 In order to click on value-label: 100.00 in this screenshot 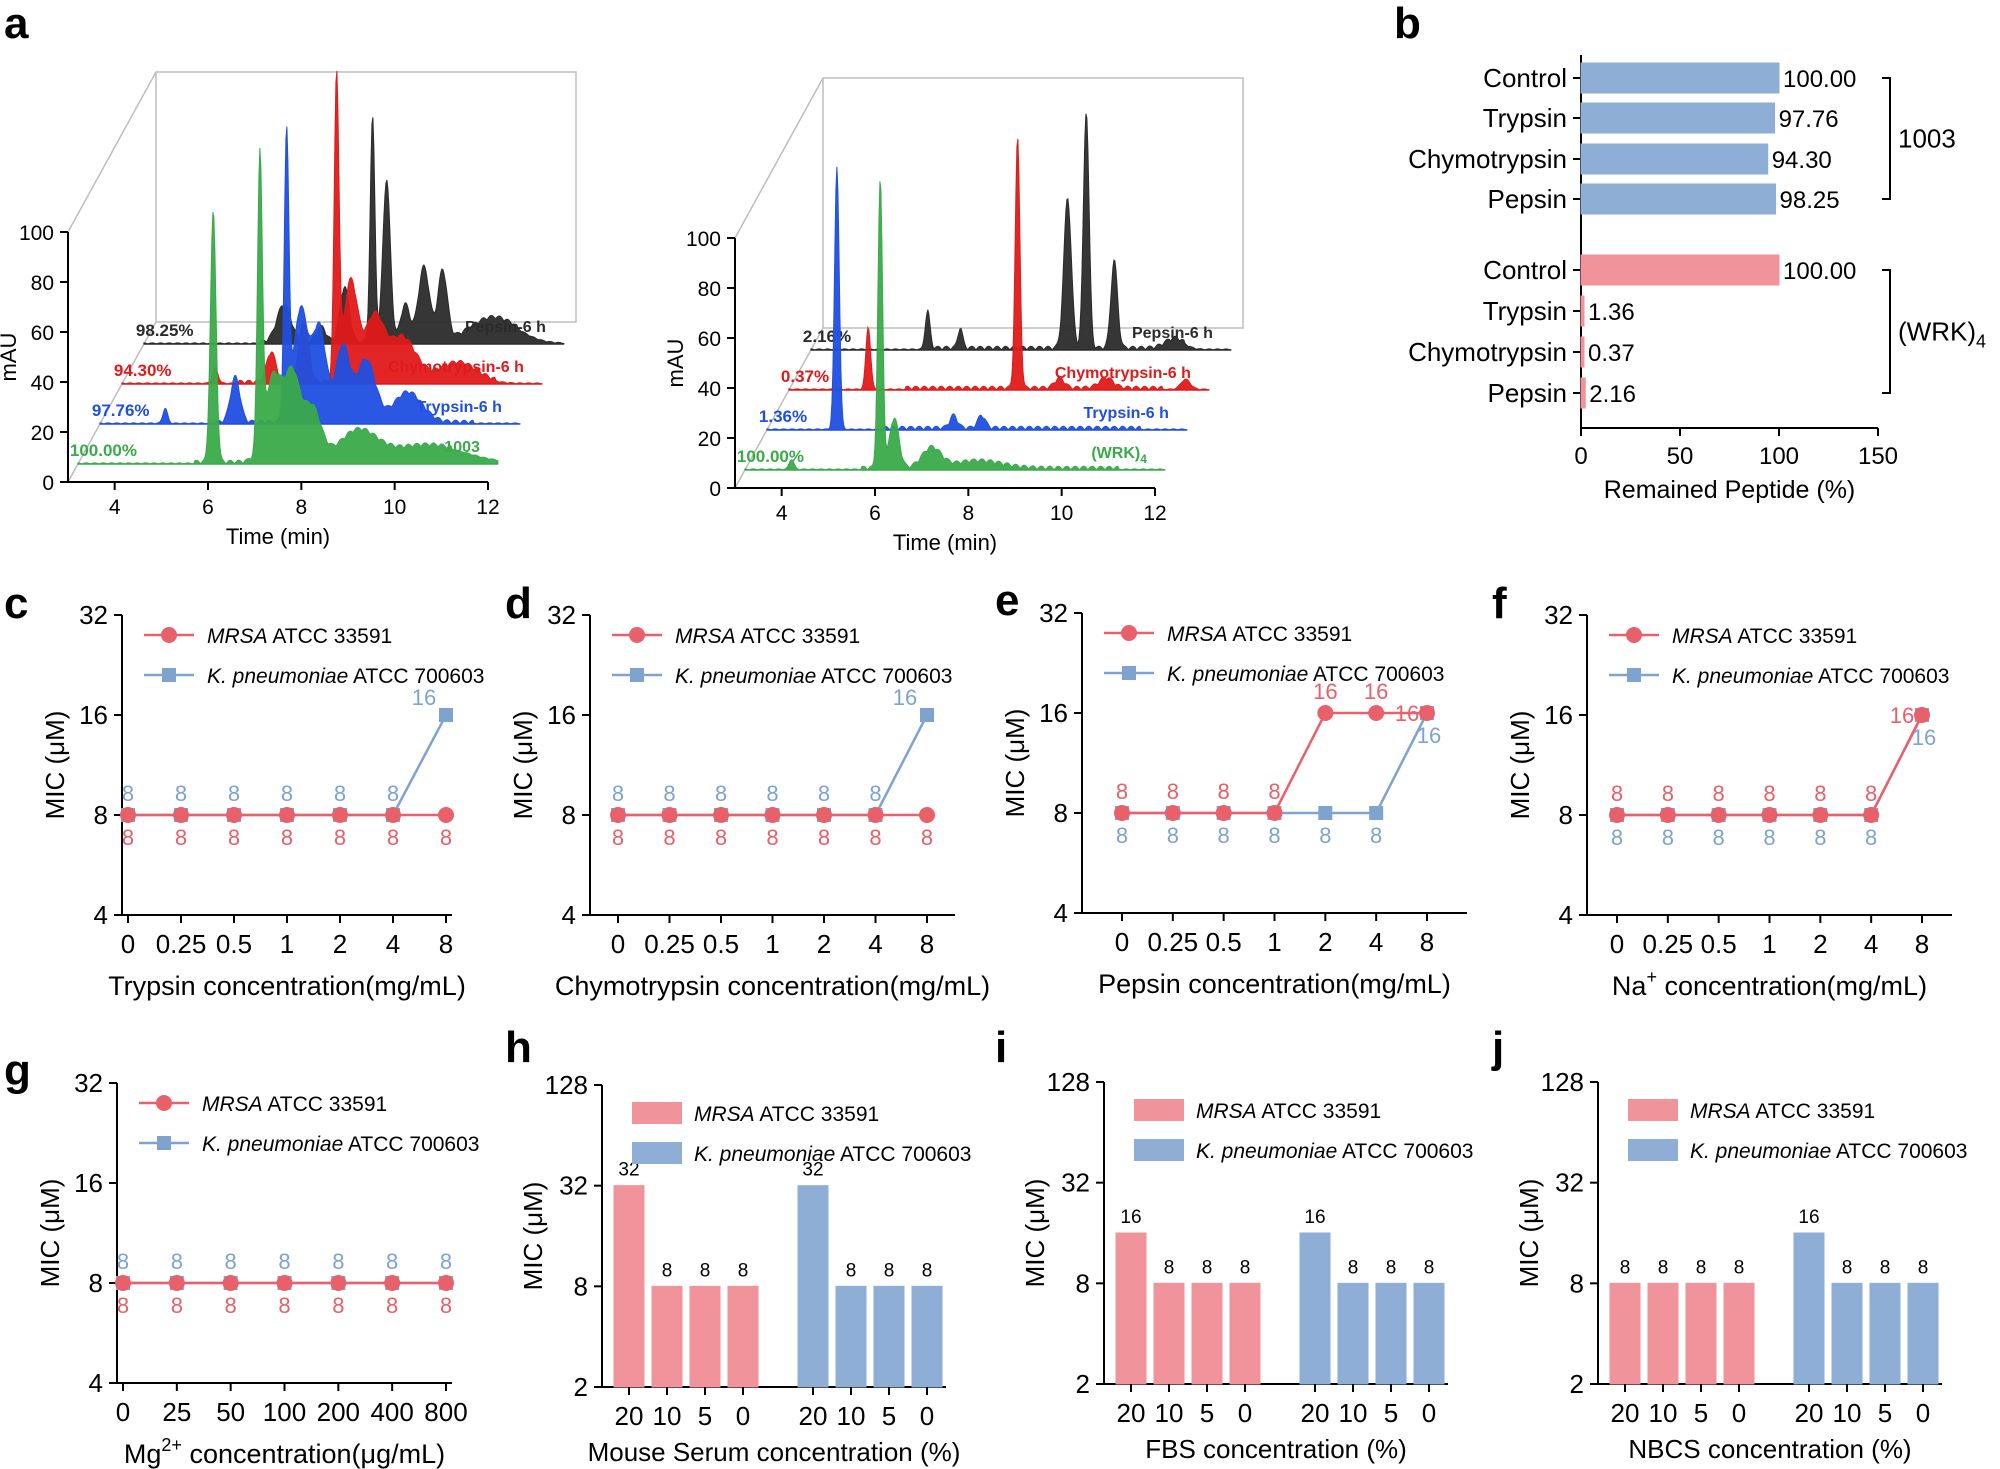, I will do `click(1819, 79)`.